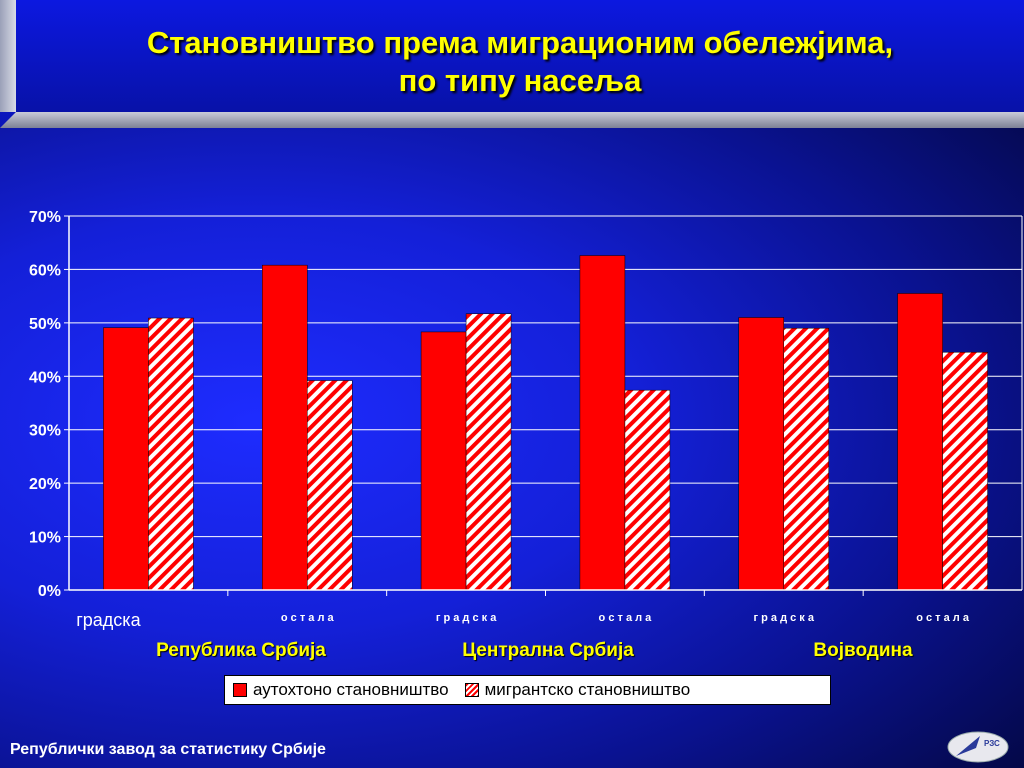  What do you see at coordinates (45, 404) in the screenshot?
I see `y-tick-labels: 0% 10% 20% 30% 40% 50% 60% 70%` at bounding box center [45, 404].